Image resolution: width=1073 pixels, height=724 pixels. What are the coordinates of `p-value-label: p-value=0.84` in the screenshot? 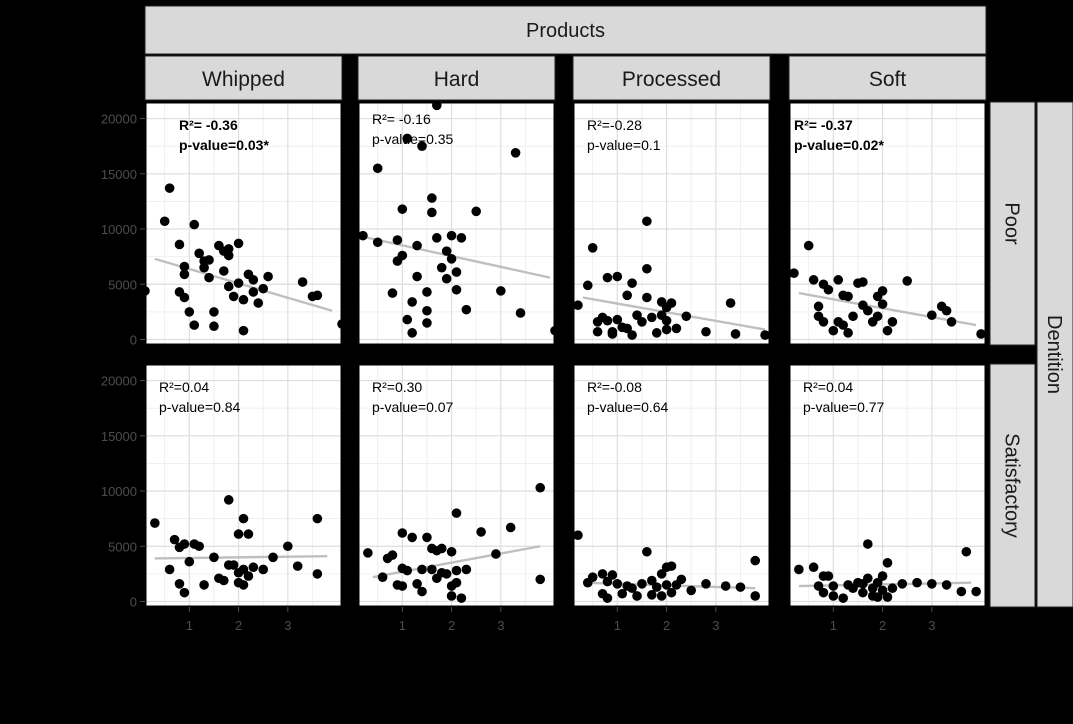 It's located at (200, 407).